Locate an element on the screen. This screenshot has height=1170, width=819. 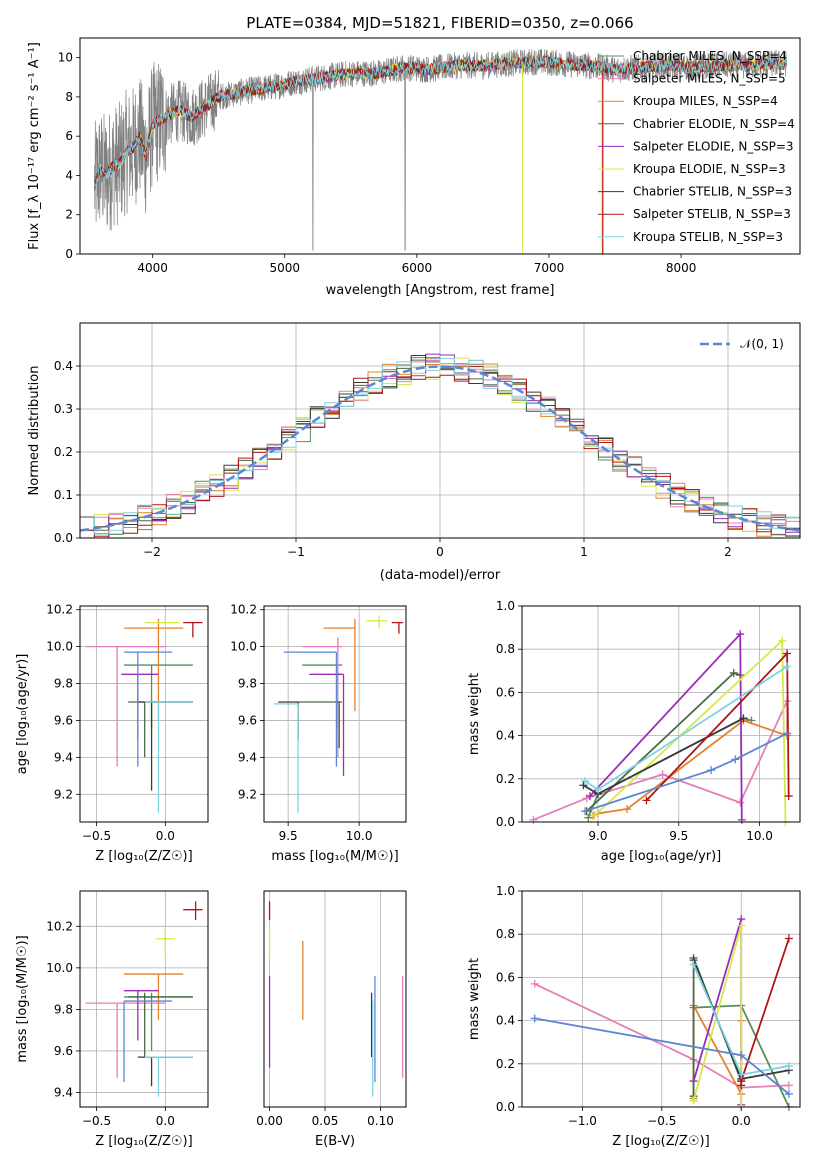
mass_vs_ebv-axes-frame is located at coordinates (335, 999).